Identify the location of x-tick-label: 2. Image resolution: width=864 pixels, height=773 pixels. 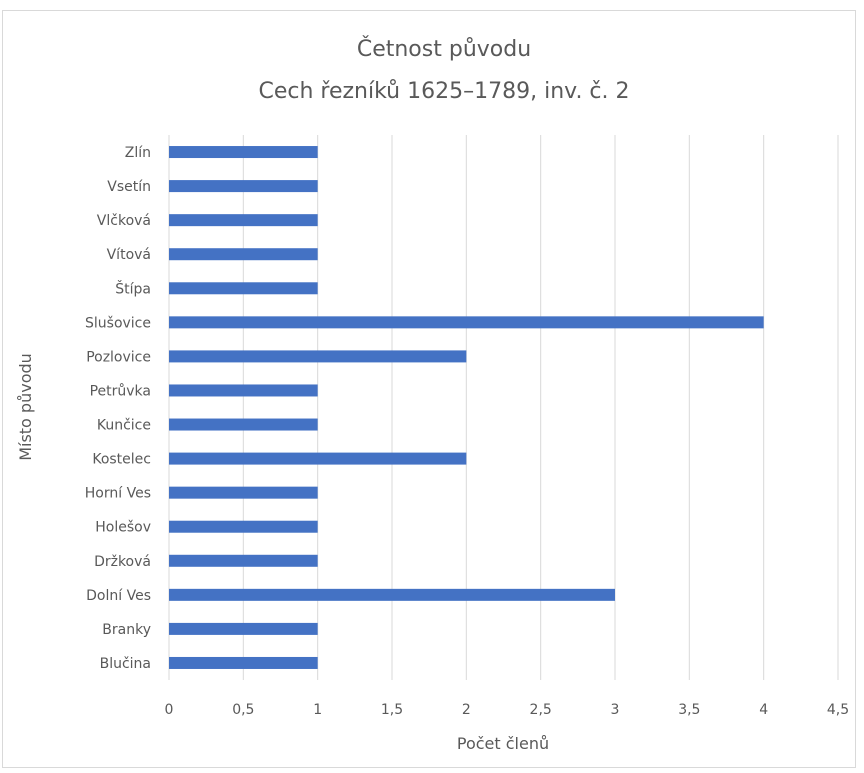
(466, 710).